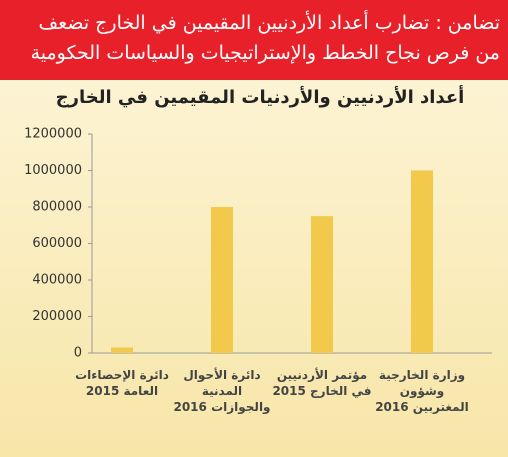  Describe the element at coordinates (322, 383) in the screenshot. I see `x-tick-label: مؤتمر الأردنيين في الخارج 2015` at that location.